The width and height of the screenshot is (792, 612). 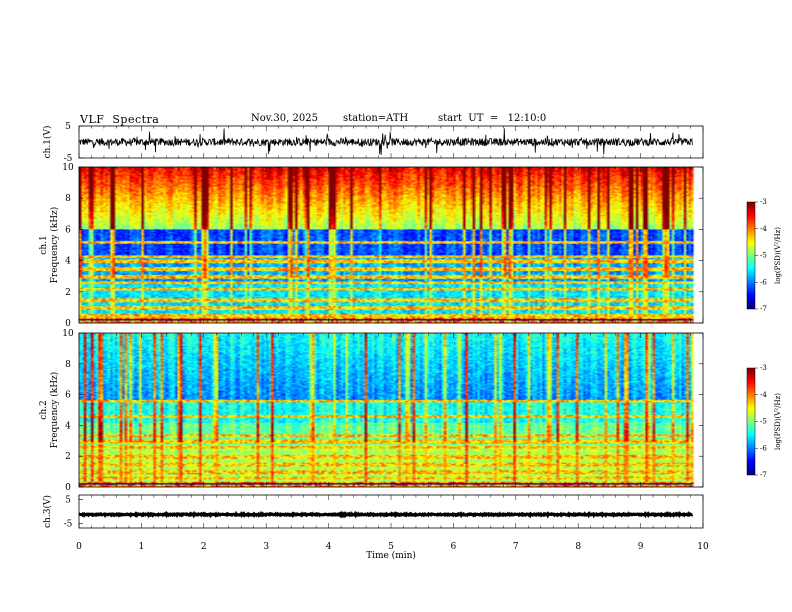 What do you see at coordinates (385, 141) in the screenshot?
I see `ch1-waveform-line` at bounding box center [385, 141].